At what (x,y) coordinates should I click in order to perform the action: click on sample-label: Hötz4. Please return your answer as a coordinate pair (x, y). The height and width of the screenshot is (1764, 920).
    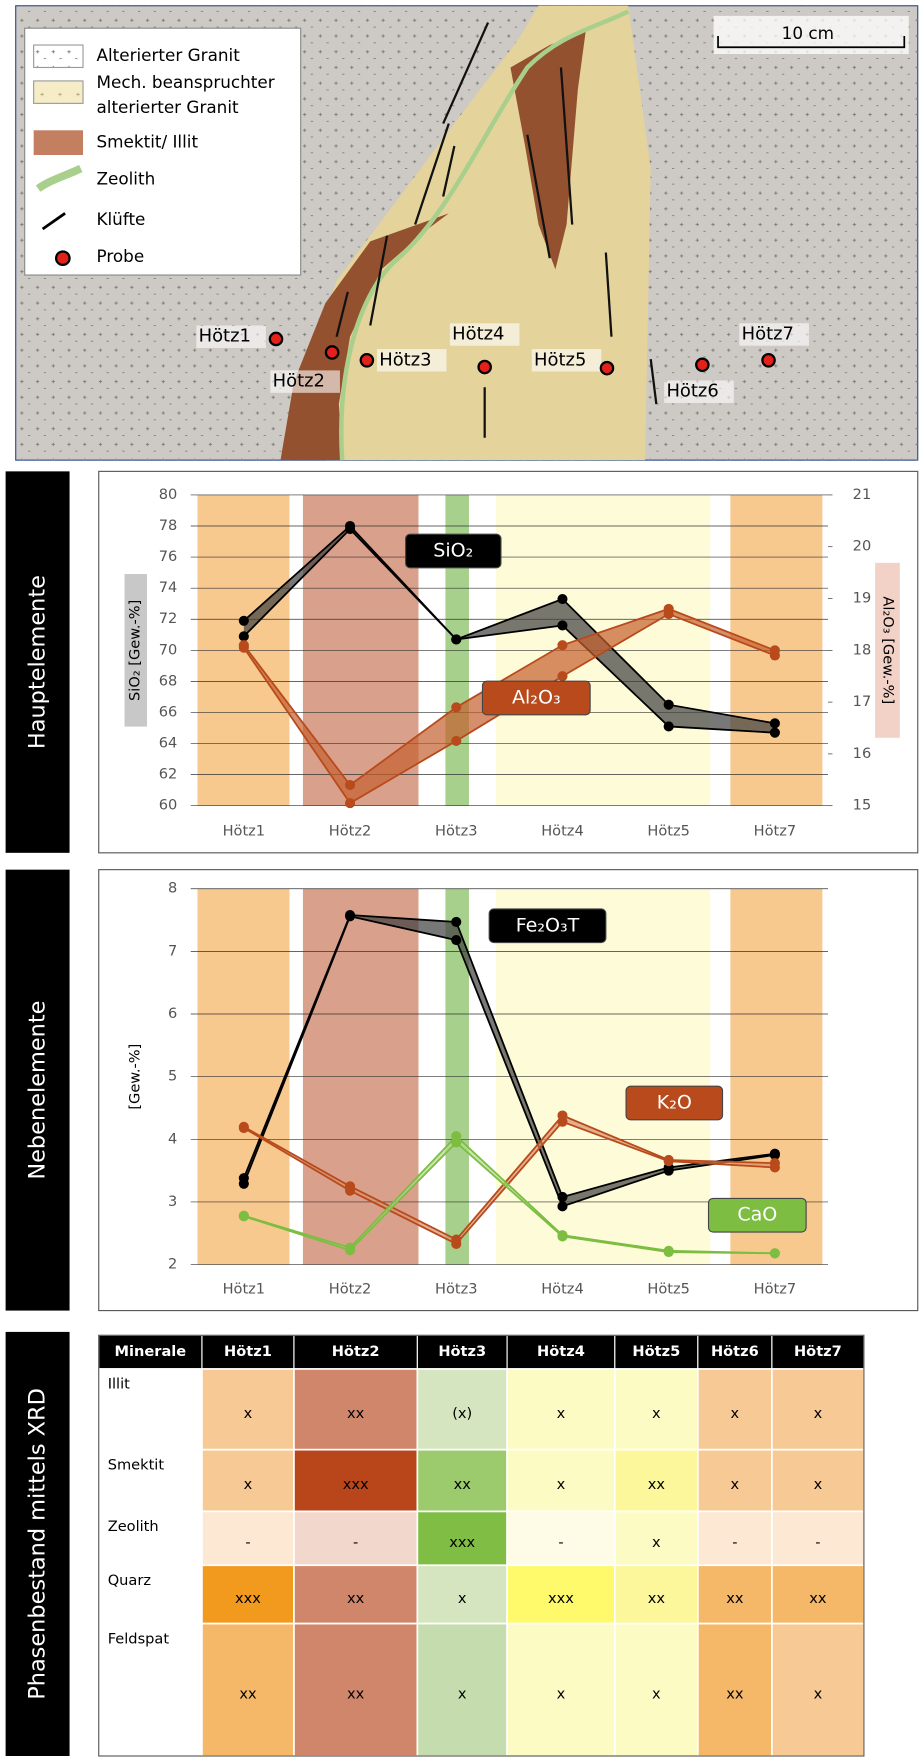
    Looking at the image, I should click on (478, 333).